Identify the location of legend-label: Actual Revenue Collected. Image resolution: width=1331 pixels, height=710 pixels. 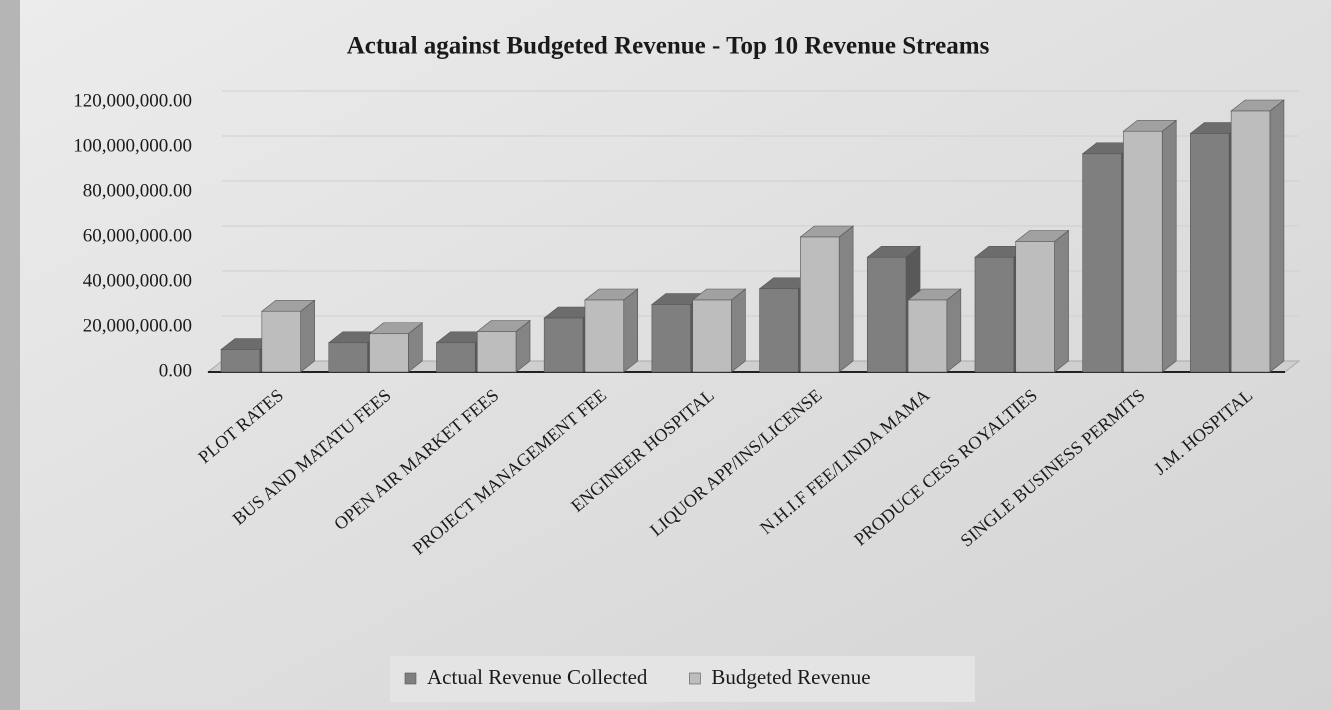
(537, 677).